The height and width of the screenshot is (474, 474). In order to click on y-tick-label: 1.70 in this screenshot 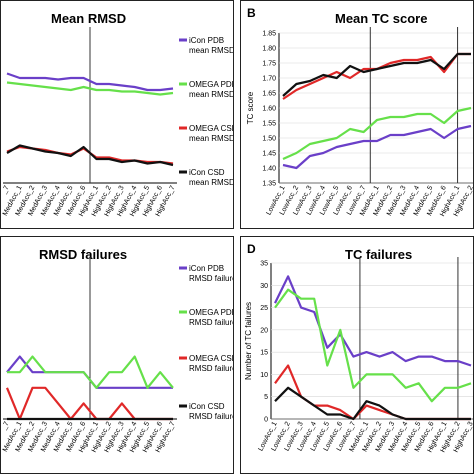, I will do `click(269, 79)`.